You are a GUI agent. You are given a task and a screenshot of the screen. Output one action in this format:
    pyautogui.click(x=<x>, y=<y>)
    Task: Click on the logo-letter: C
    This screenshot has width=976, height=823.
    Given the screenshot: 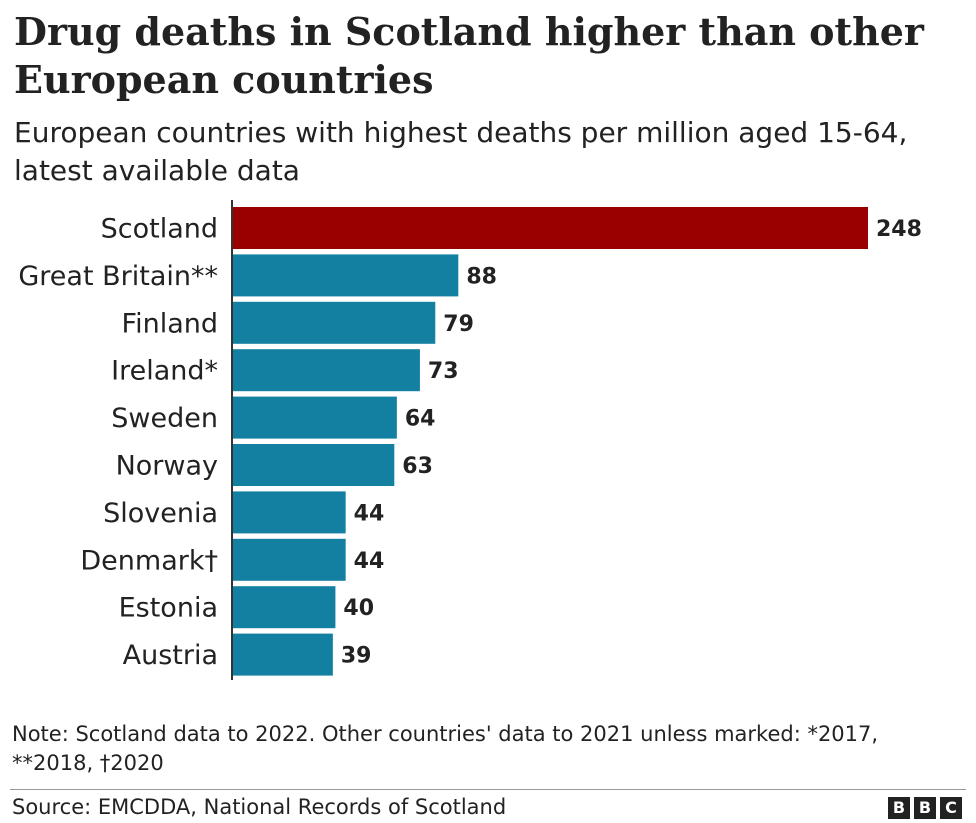 What is the action you would take?
    pyautogui.click(x=951, y=808)
    